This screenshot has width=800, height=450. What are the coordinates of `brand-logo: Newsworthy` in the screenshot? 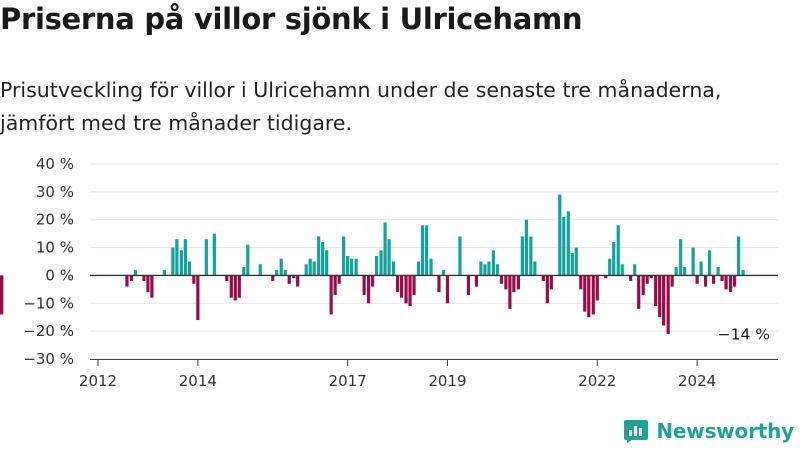 It's located at (708, 431).